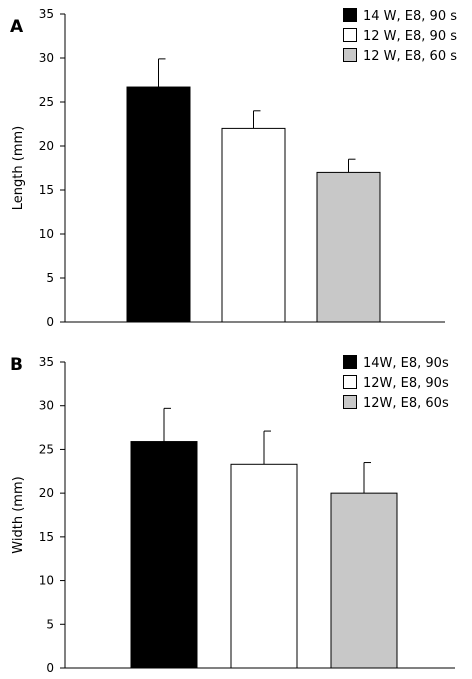 This screenshot has height=679, width=472. I want to click on panel-b-tick-label: 0, so click(50, 668).